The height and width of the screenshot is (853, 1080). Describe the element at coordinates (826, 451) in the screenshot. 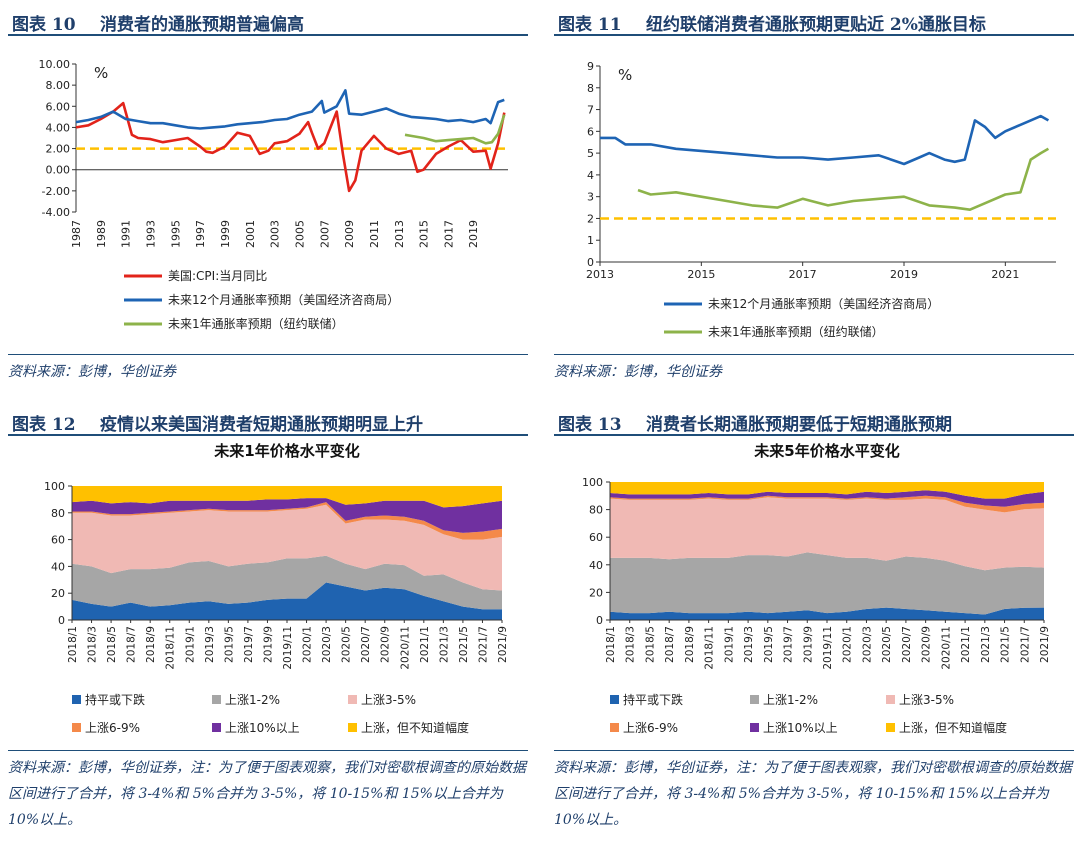

I see `chart-title: 未来5年价格水平变化` at that location.